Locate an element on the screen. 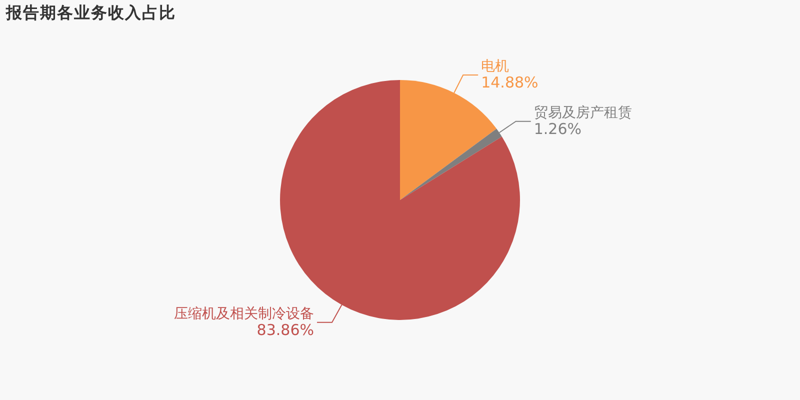 The height and width of the screenshot is (400, 800). slice-label: 压缩机及相关制冷设备 is located at coordinates (244, 314).